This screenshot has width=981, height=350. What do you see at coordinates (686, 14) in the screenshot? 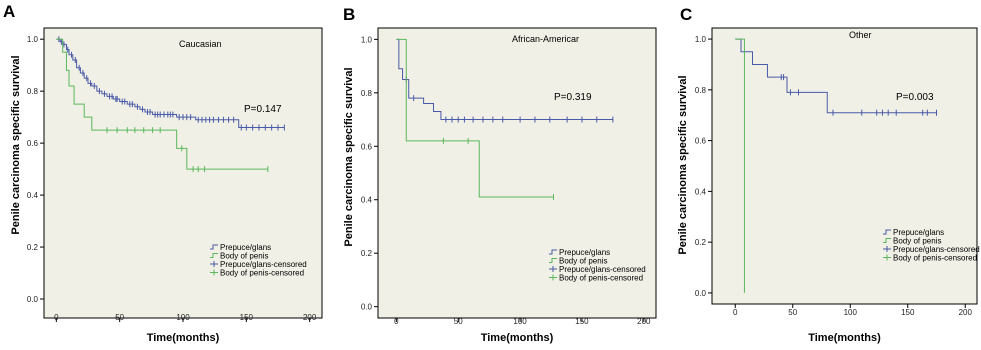
I see `panel-letter: C` at bounding box center [686, 14].